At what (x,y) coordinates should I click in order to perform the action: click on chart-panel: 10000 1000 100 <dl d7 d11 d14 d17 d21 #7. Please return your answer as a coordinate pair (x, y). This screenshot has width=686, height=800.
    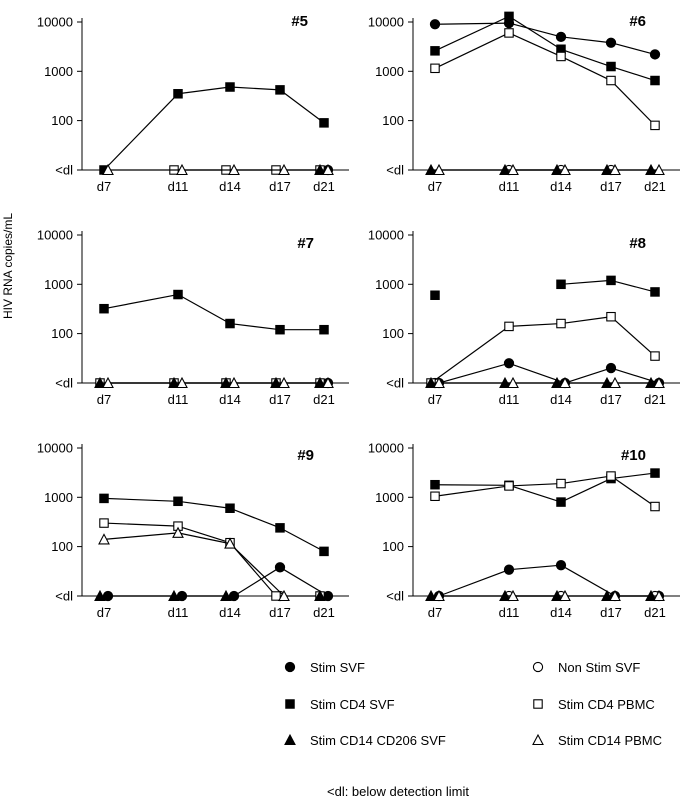
    Looking at the image, I should click on (193, 317).